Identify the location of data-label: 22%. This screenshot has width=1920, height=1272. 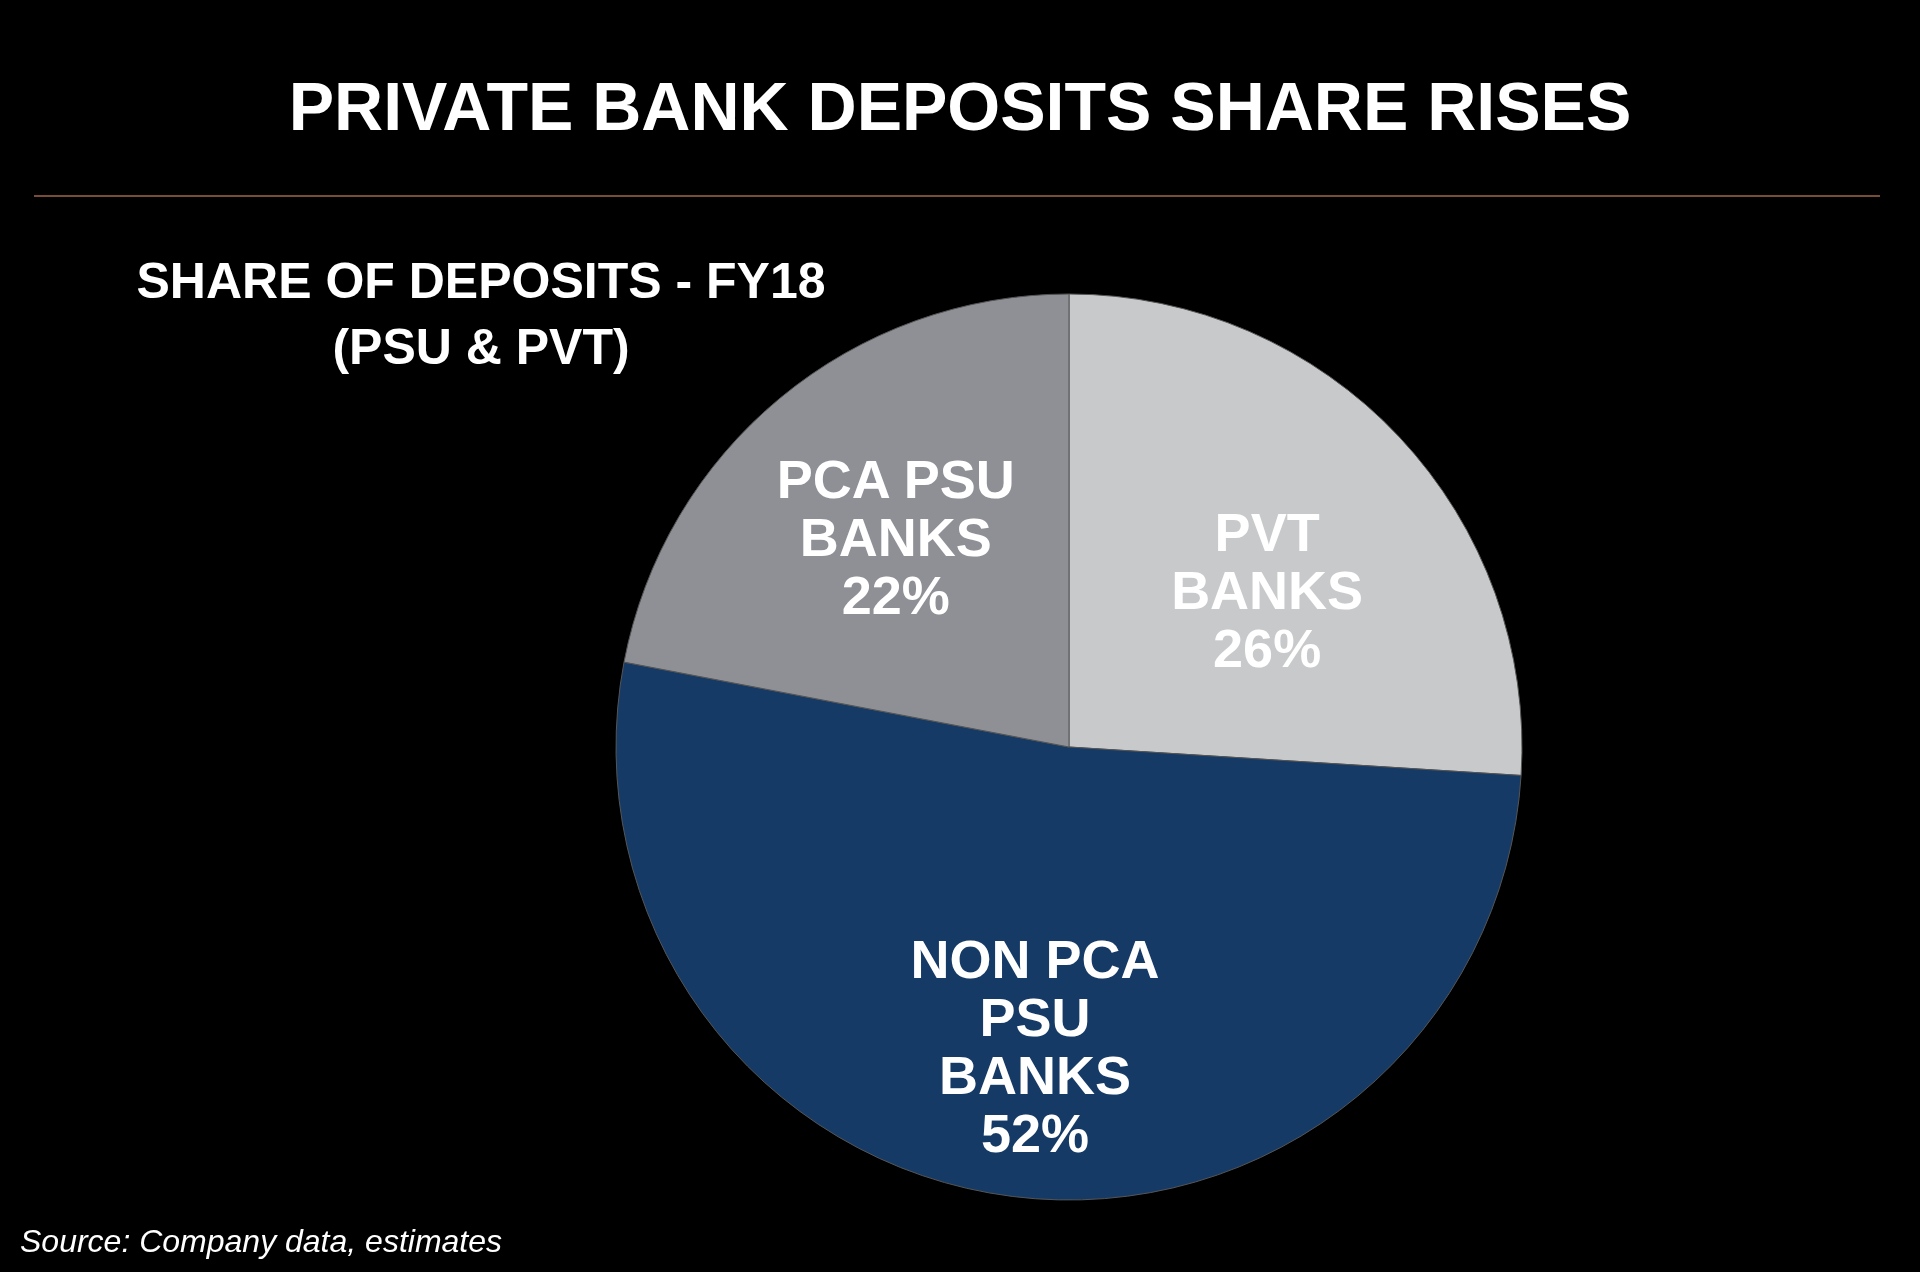
(895, 595).